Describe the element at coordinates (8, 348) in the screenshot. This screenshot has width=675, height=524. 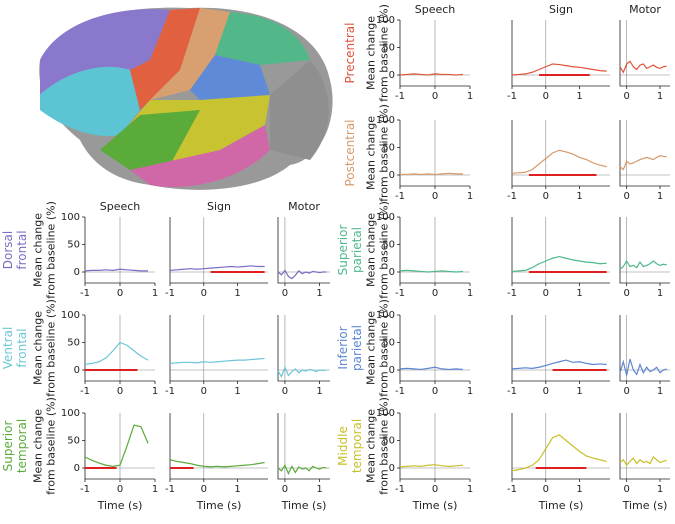
I see `row-label-line: Ventral` at that location.